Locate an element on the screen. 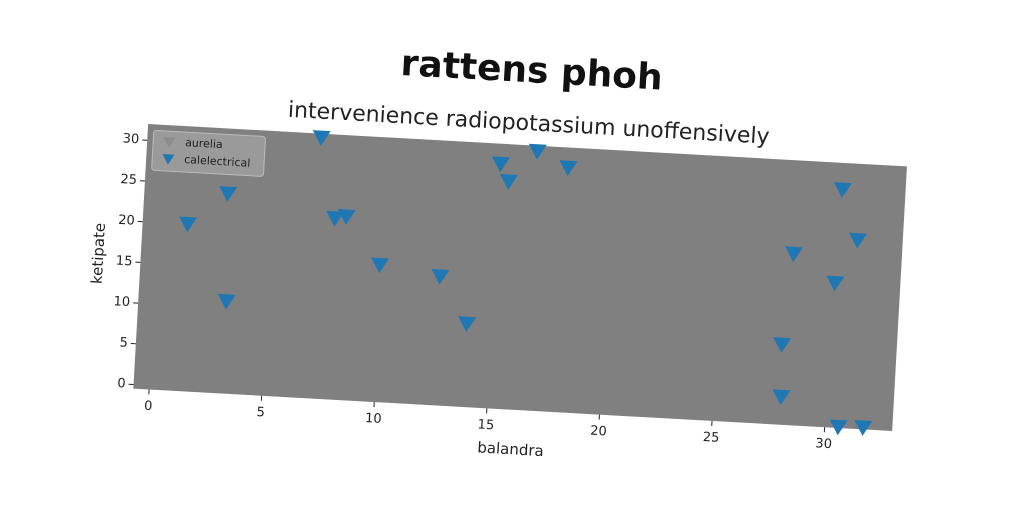  y-tick-label: 5 is located at coordinates (123, 342).